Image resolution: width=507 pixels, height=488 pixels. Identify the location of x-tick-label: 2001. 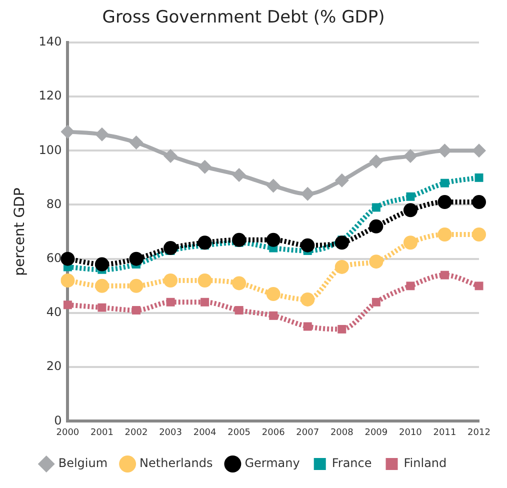
(102, 433).